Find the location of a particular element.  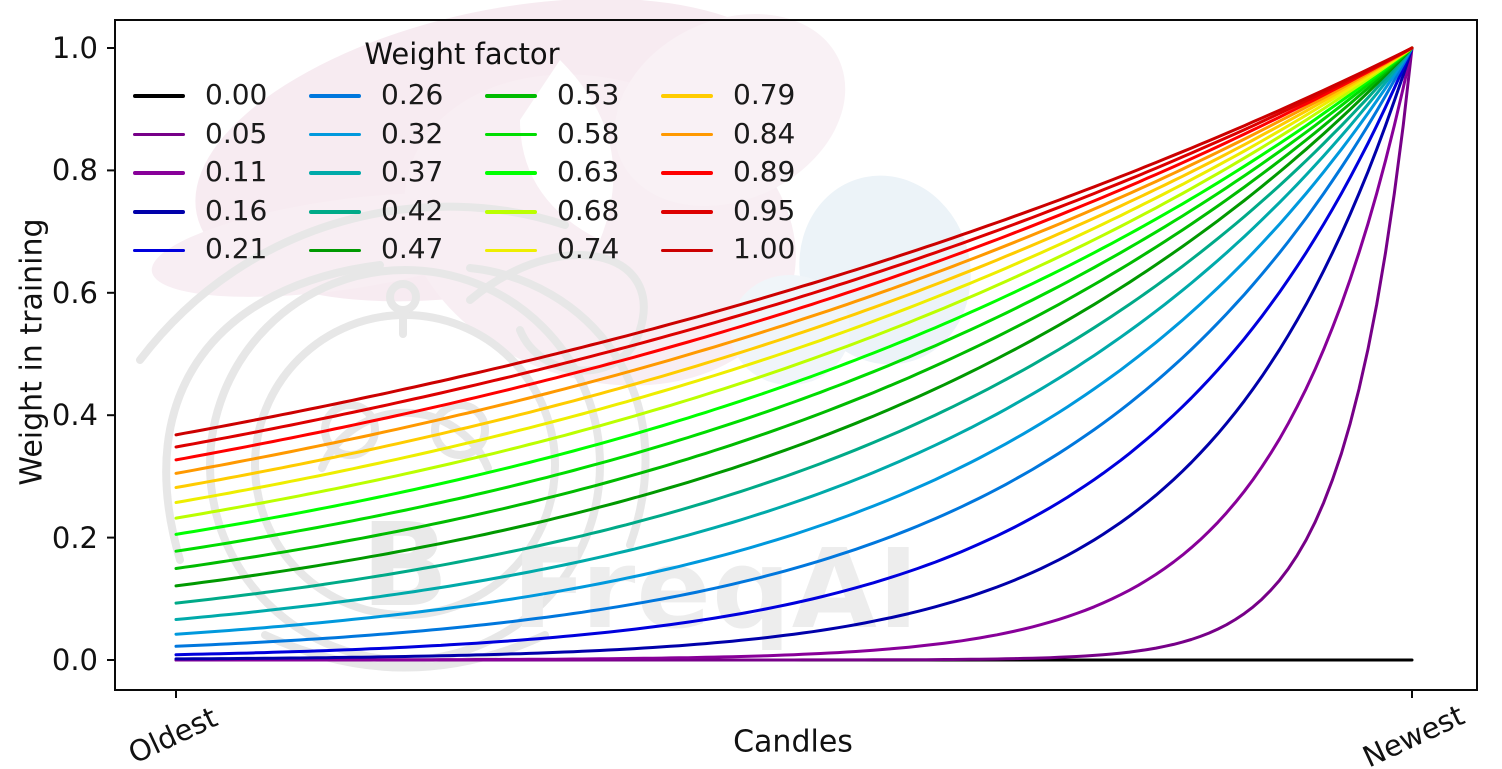

watermark-logo-right-eye is located at coordinates (460, 430).